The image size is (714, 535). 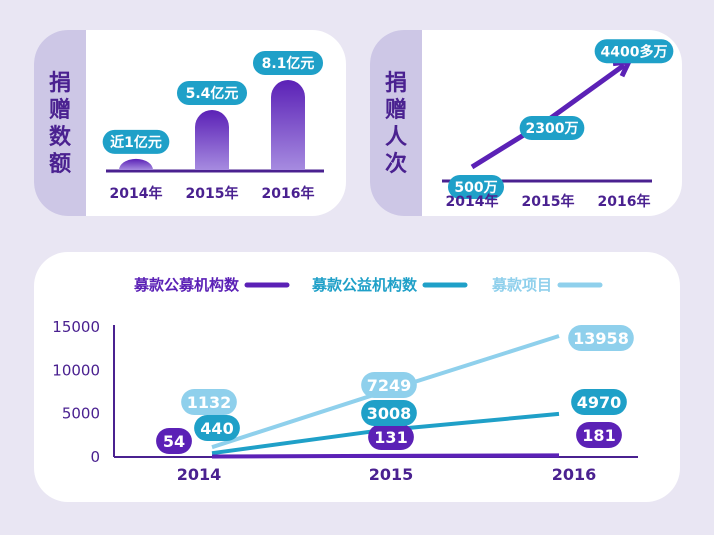 What do you see at coordinates (364, 285) in the screenshot?
I see `legend-label: 募款公益机构数` at bounding box center [364, 285].